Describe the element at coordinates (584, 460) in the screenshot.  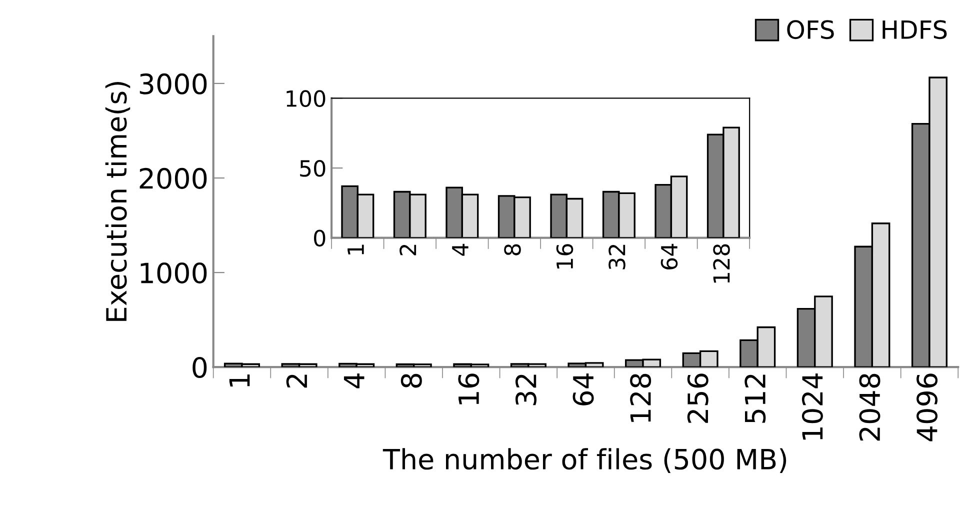
I see `x-axis-title: The number of files (500 MB)` at that location.